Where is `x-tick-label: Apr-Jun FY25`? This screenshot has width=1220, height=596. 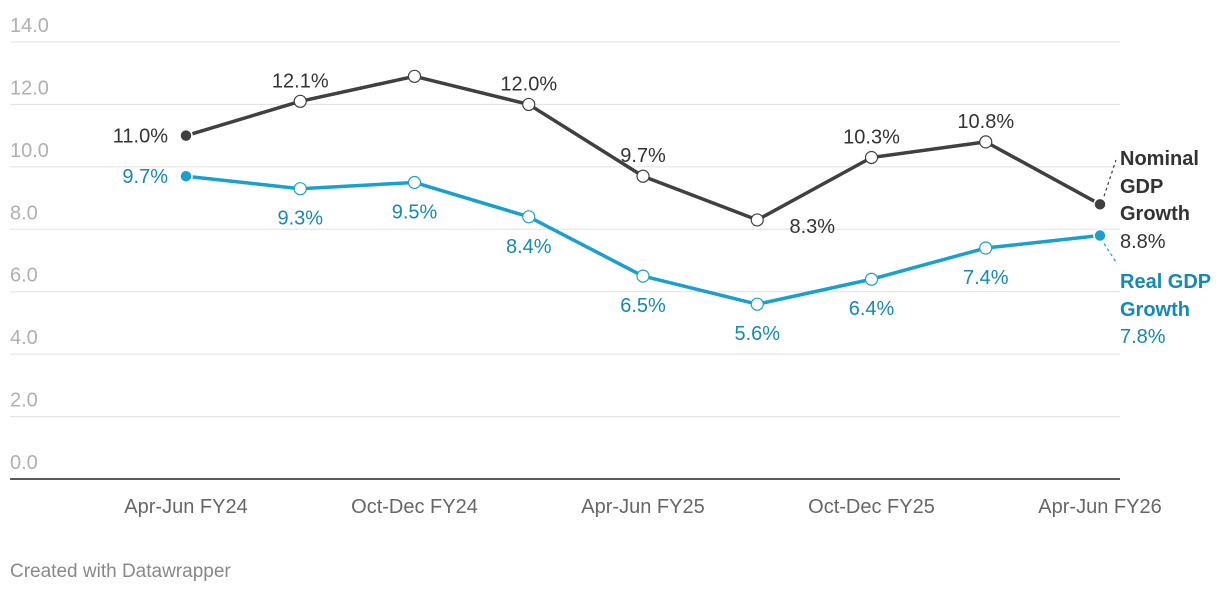 x-tick-label: Apr-Jun FY25 is located at coordinates (642, 507).